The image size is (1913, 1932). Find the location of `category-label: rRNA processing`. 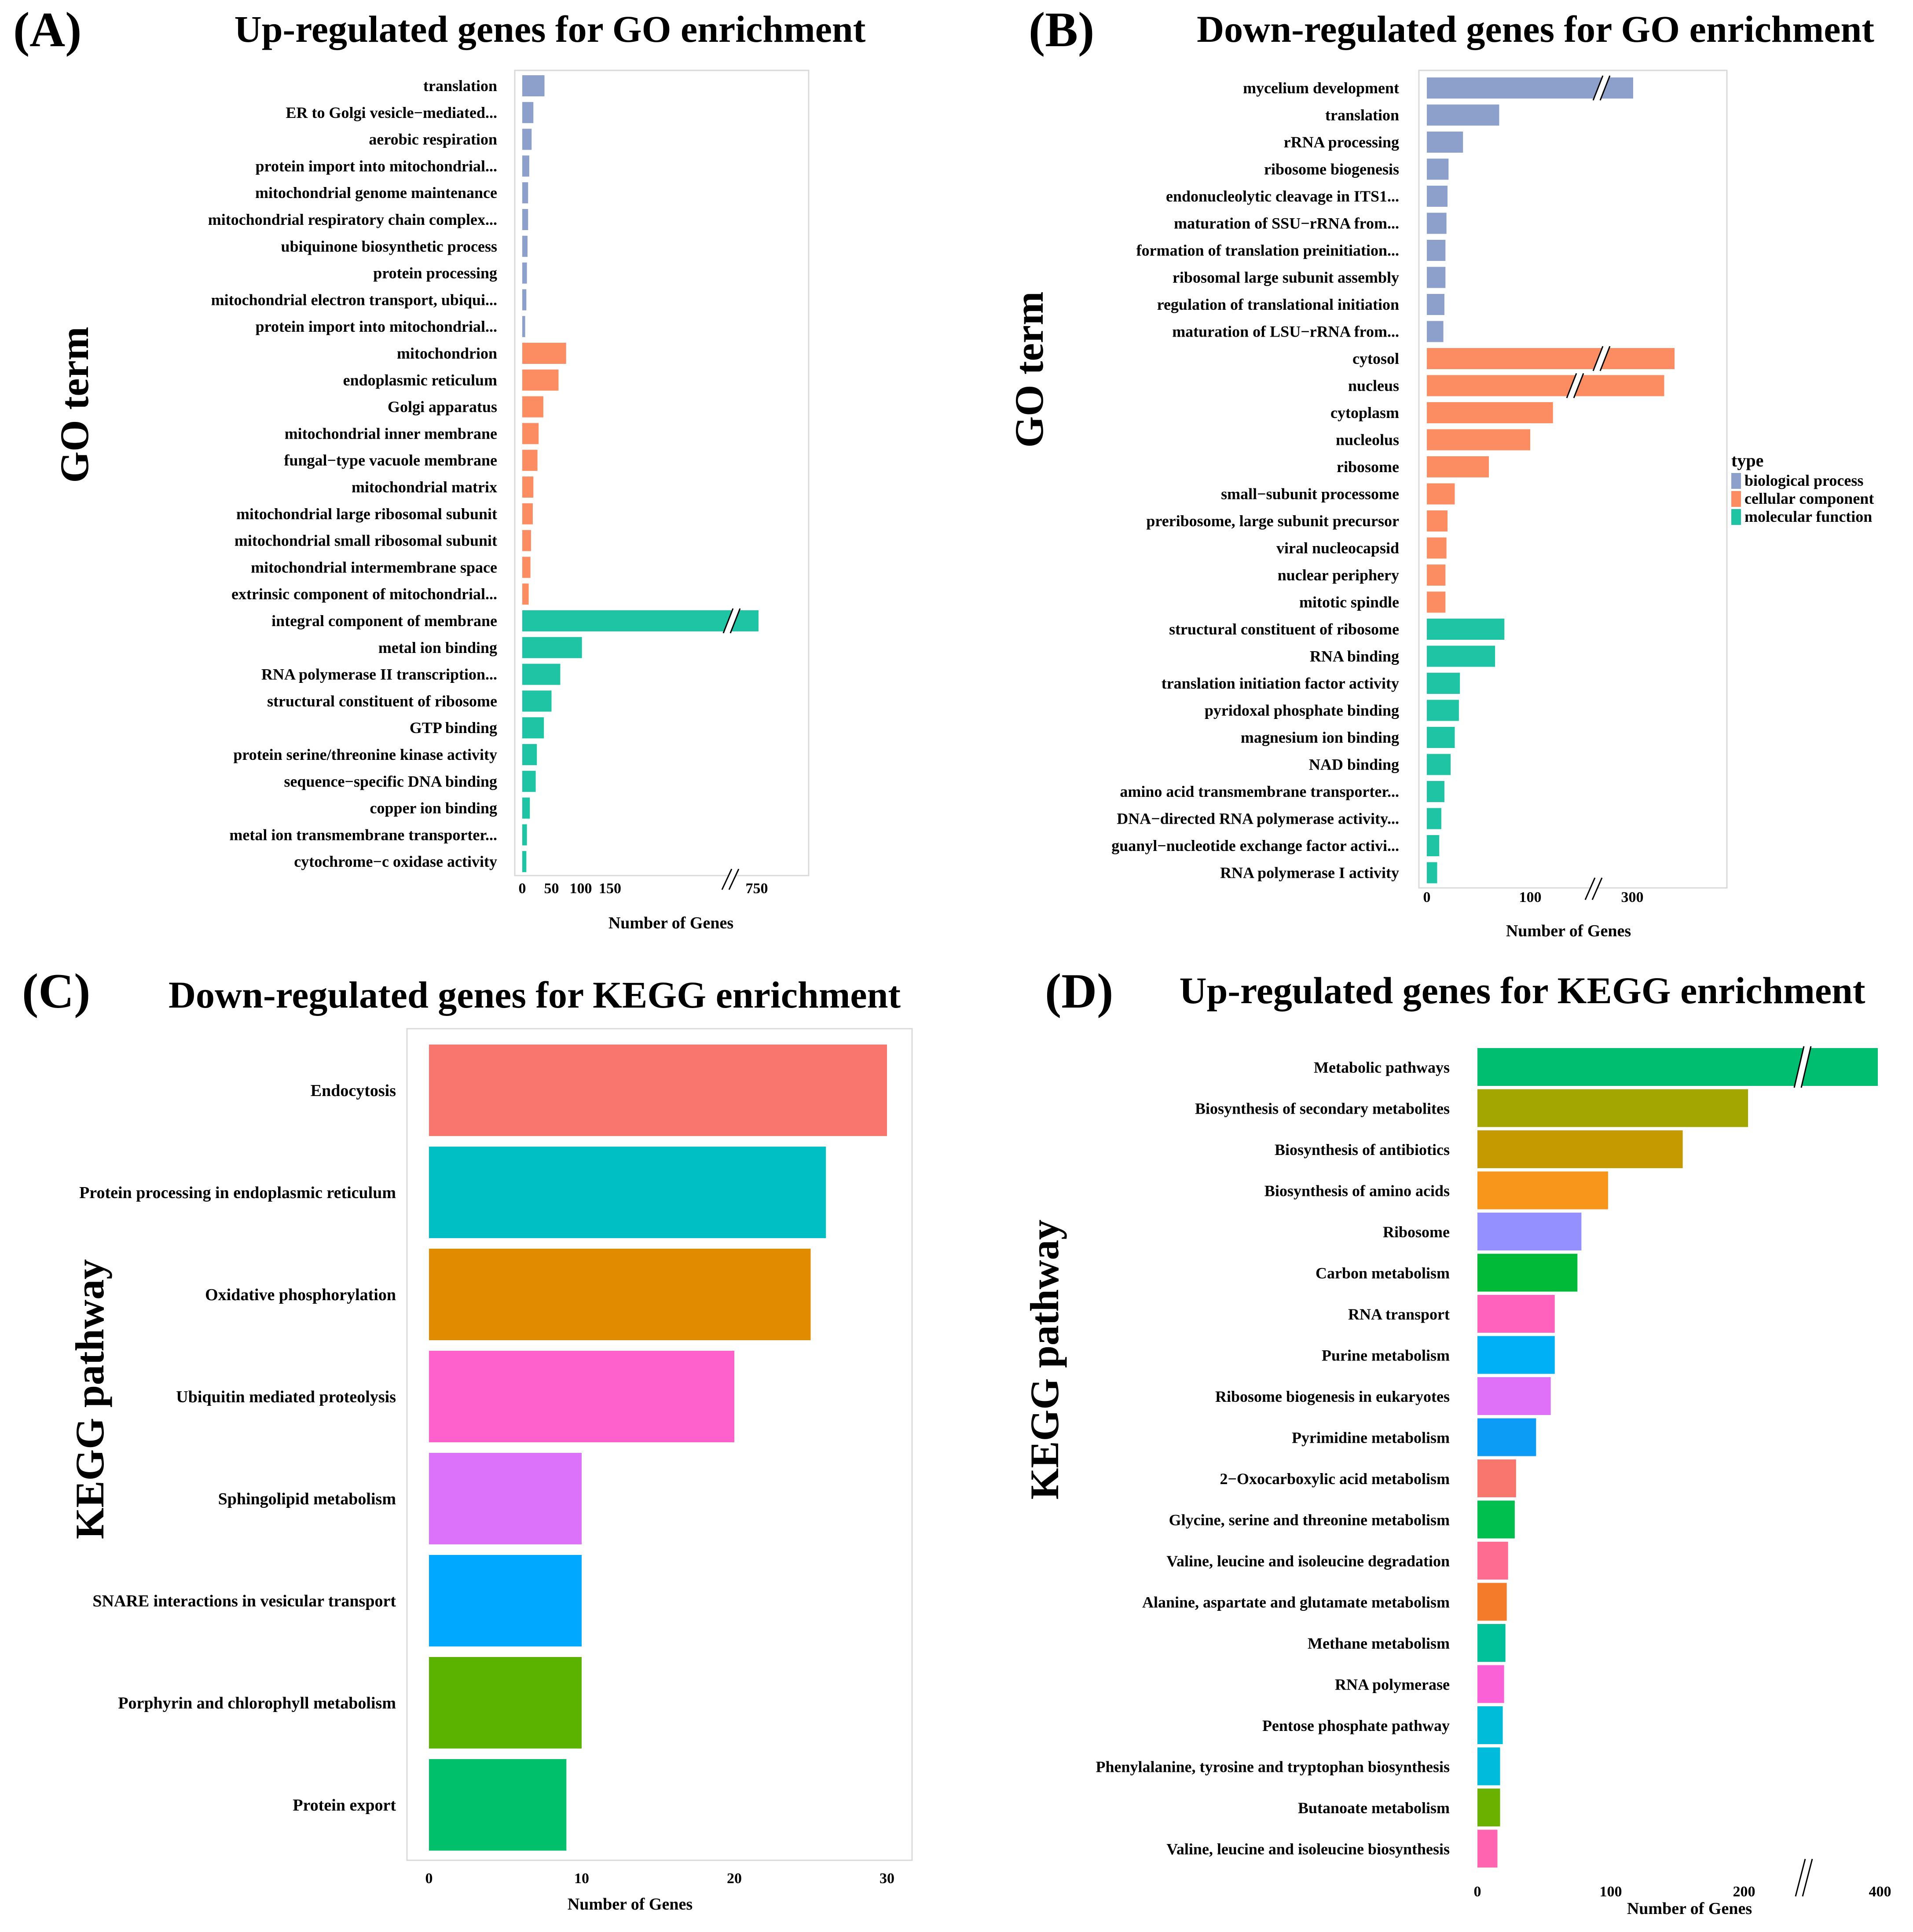

category-label: rRNA processing is located at coordinates (1341, 142).